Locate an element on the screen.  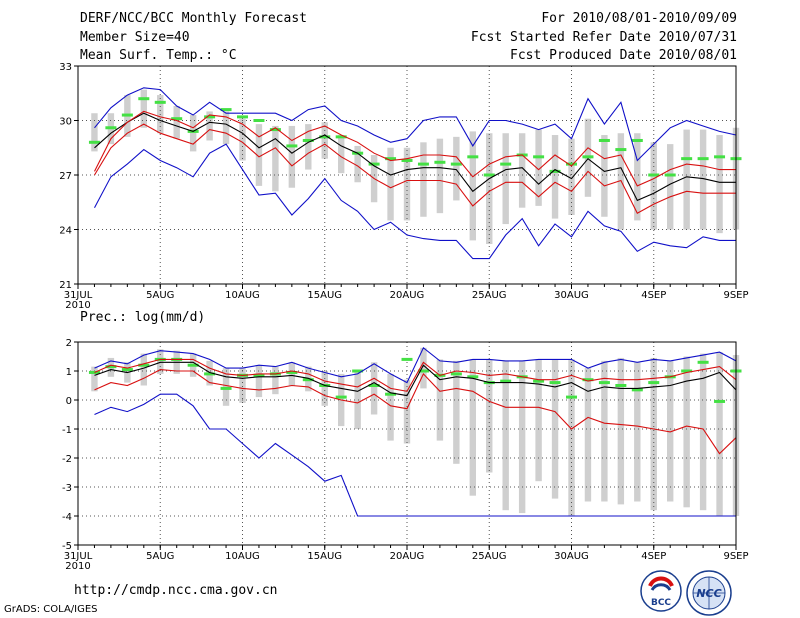
member-size: Member Size=40 is located at coordinates (135, 37).